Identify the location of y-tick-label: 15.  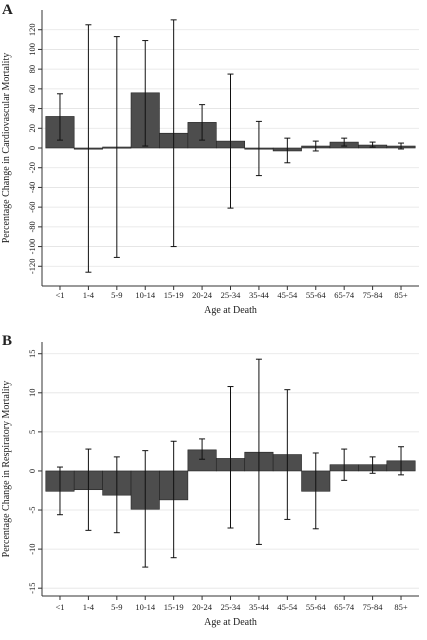
(32, 353).